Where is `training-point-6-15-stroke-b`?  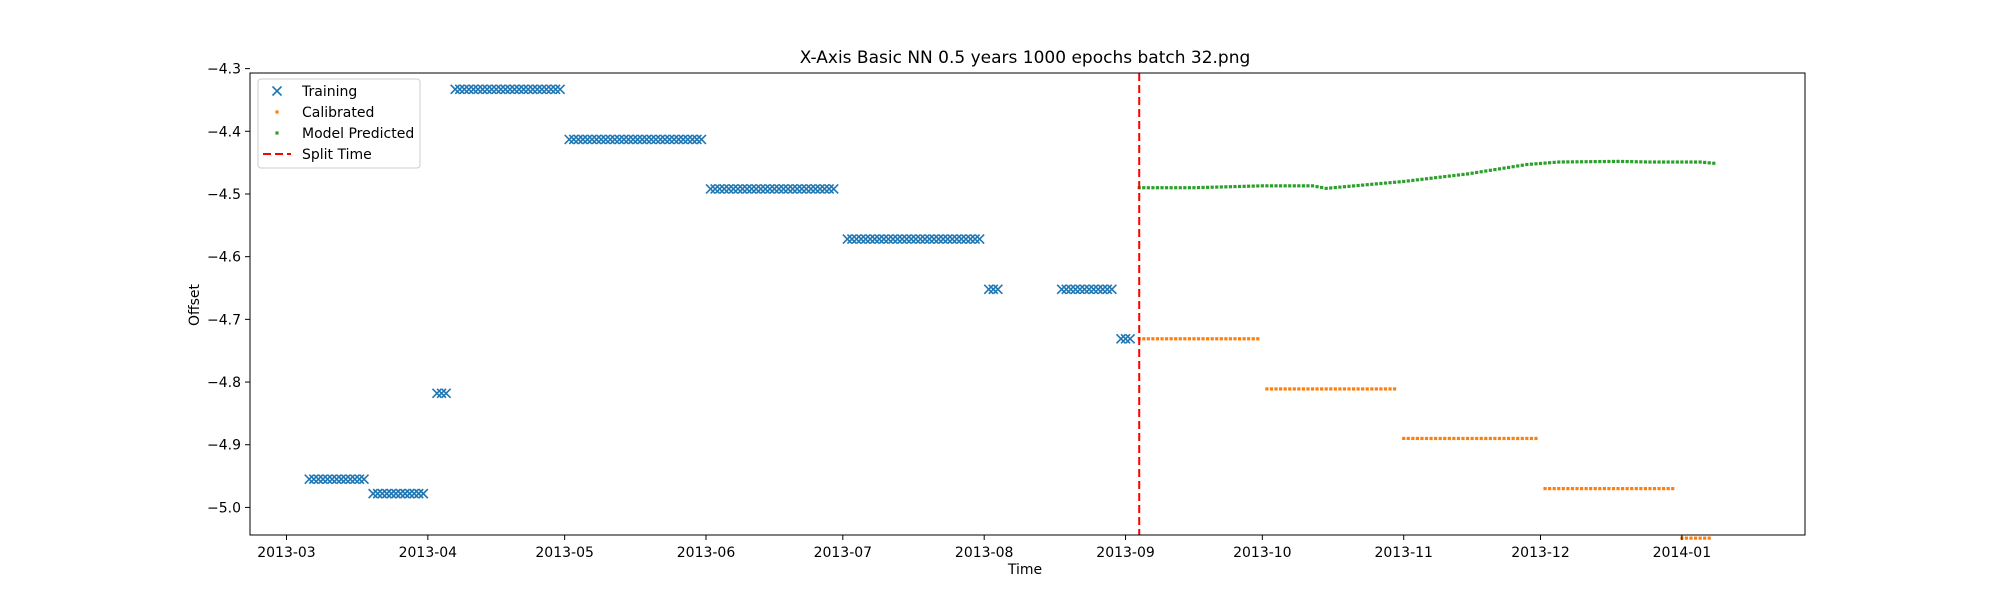
training-point-6-15-stroke-b is located at coordinates (915, 239).